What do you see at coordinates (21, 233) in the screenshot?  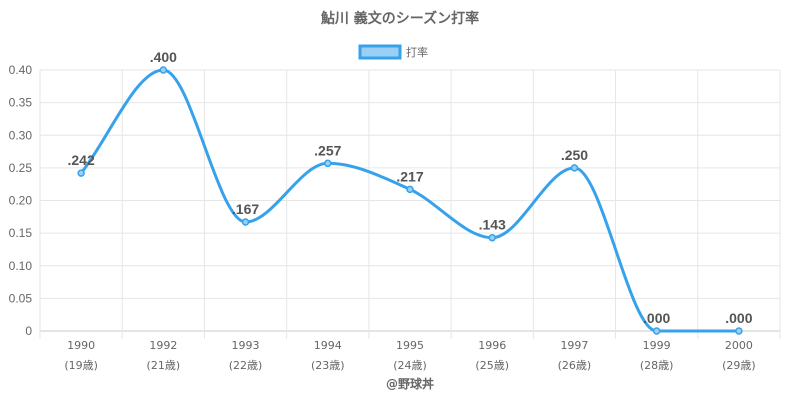 I see `y-tick-label: 0.15` at bounding box center [21, 233].